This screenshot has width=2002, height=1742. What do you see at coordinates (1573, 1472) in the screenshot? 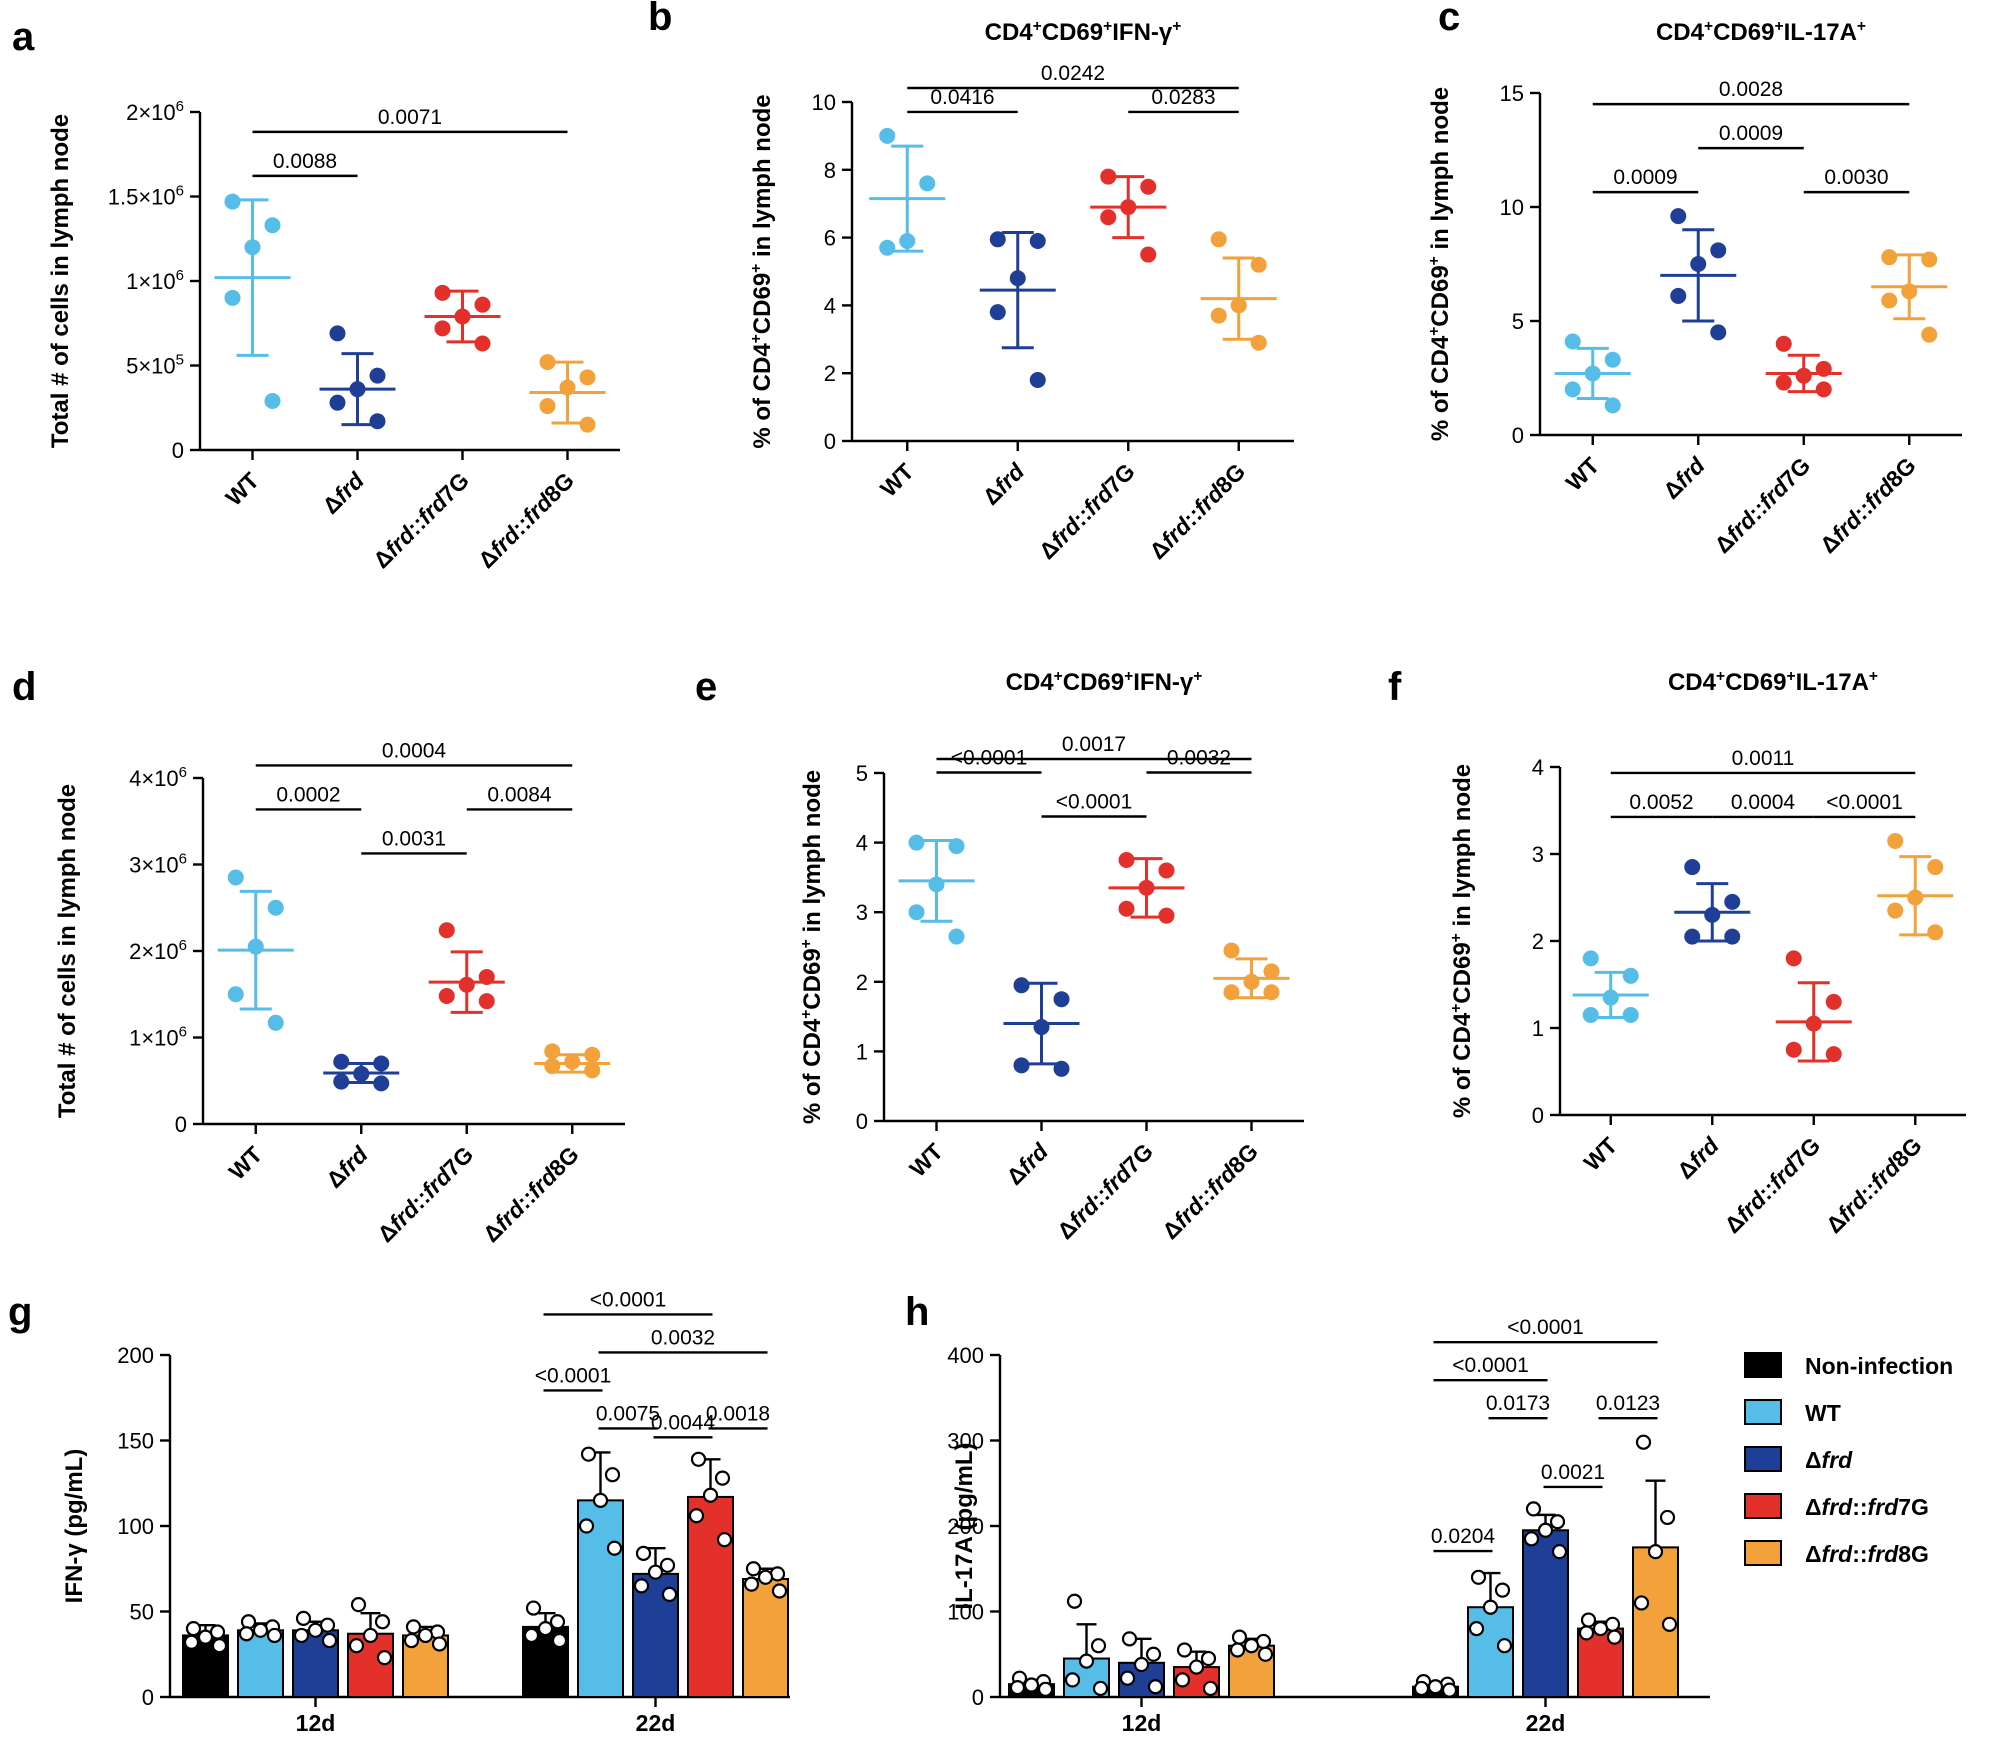
I see `p-value-label: 0.0021` at bounding box center [1573, 1472].